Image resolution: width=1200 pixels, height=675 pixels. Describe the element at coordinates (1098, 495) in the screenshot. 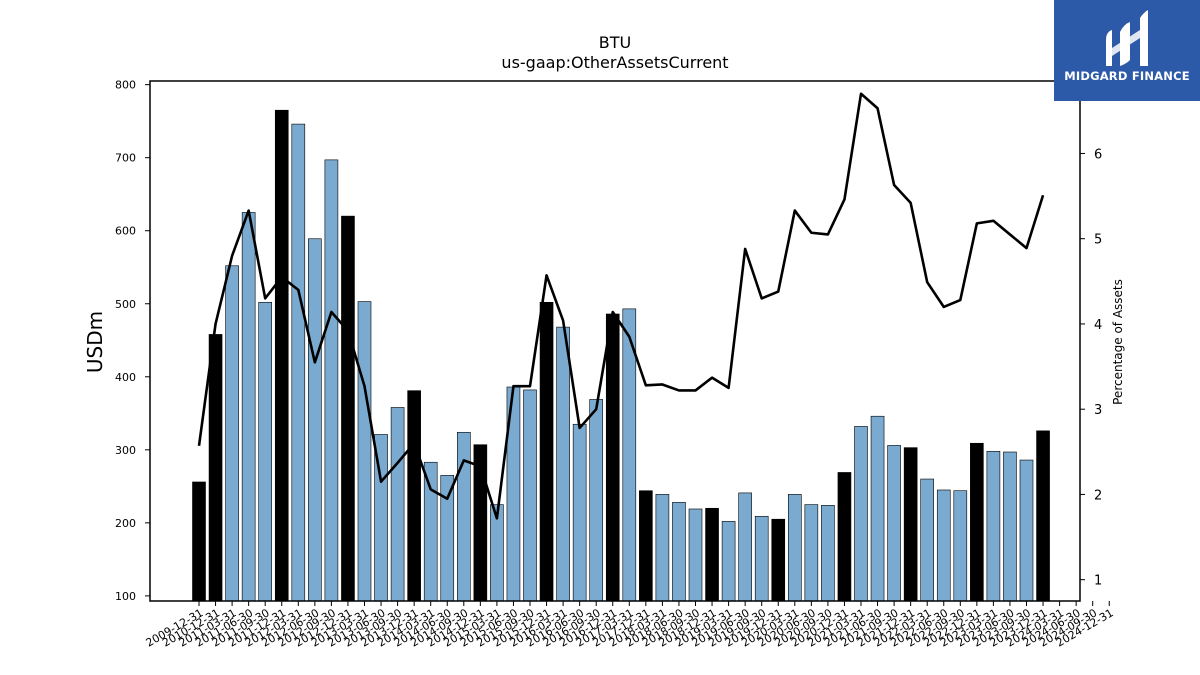

I see `right-tick-label: 2` at that location.